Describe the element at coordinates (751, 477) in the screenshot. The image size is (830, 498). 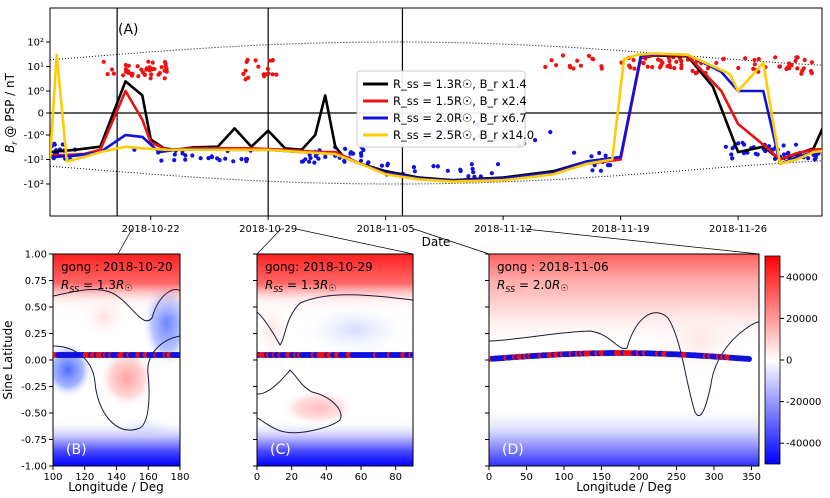
I see `x-tick-label: 350` at that location.